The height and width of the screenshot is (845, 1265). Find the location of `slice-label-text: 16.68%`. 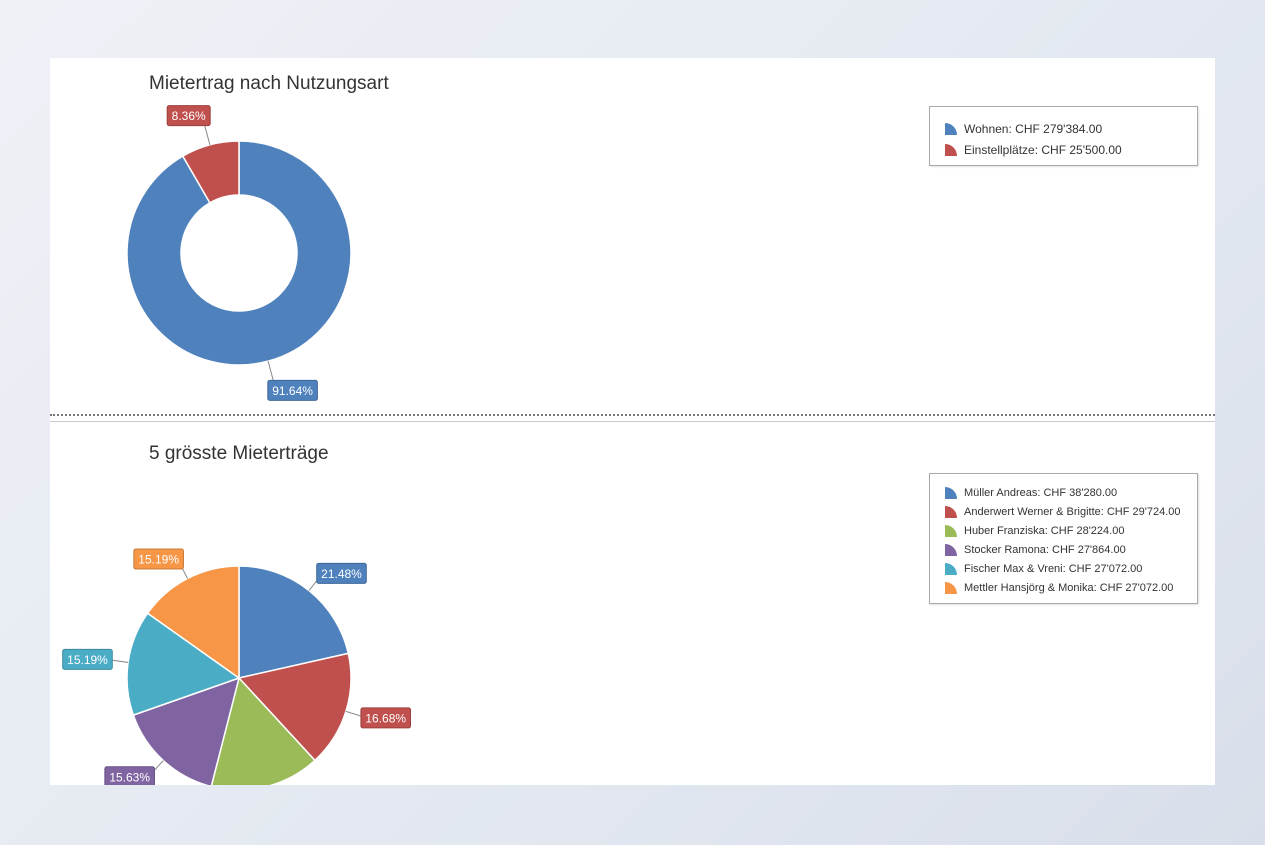

slice-label-text: 16.68% is located at coordinates (385, 718).